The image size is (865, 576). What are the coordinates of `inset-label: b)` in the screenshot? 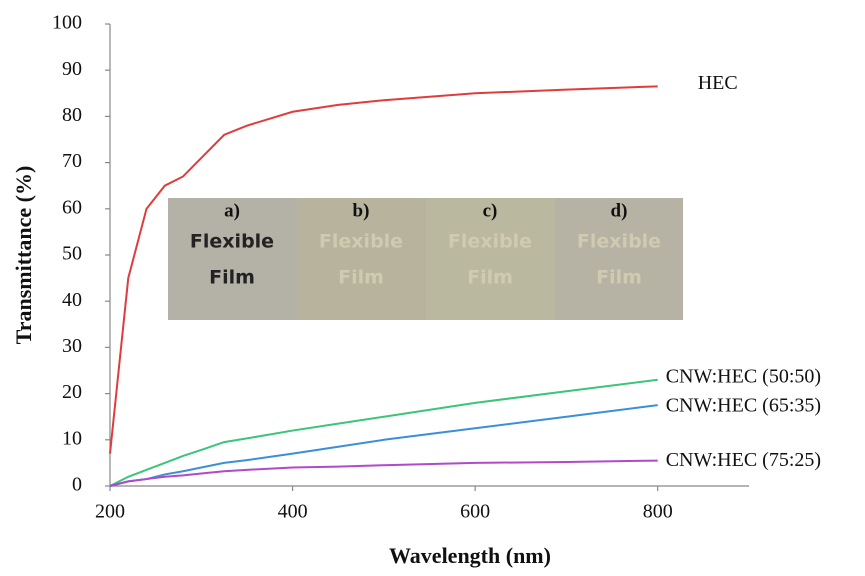 It's located at (361, 210).